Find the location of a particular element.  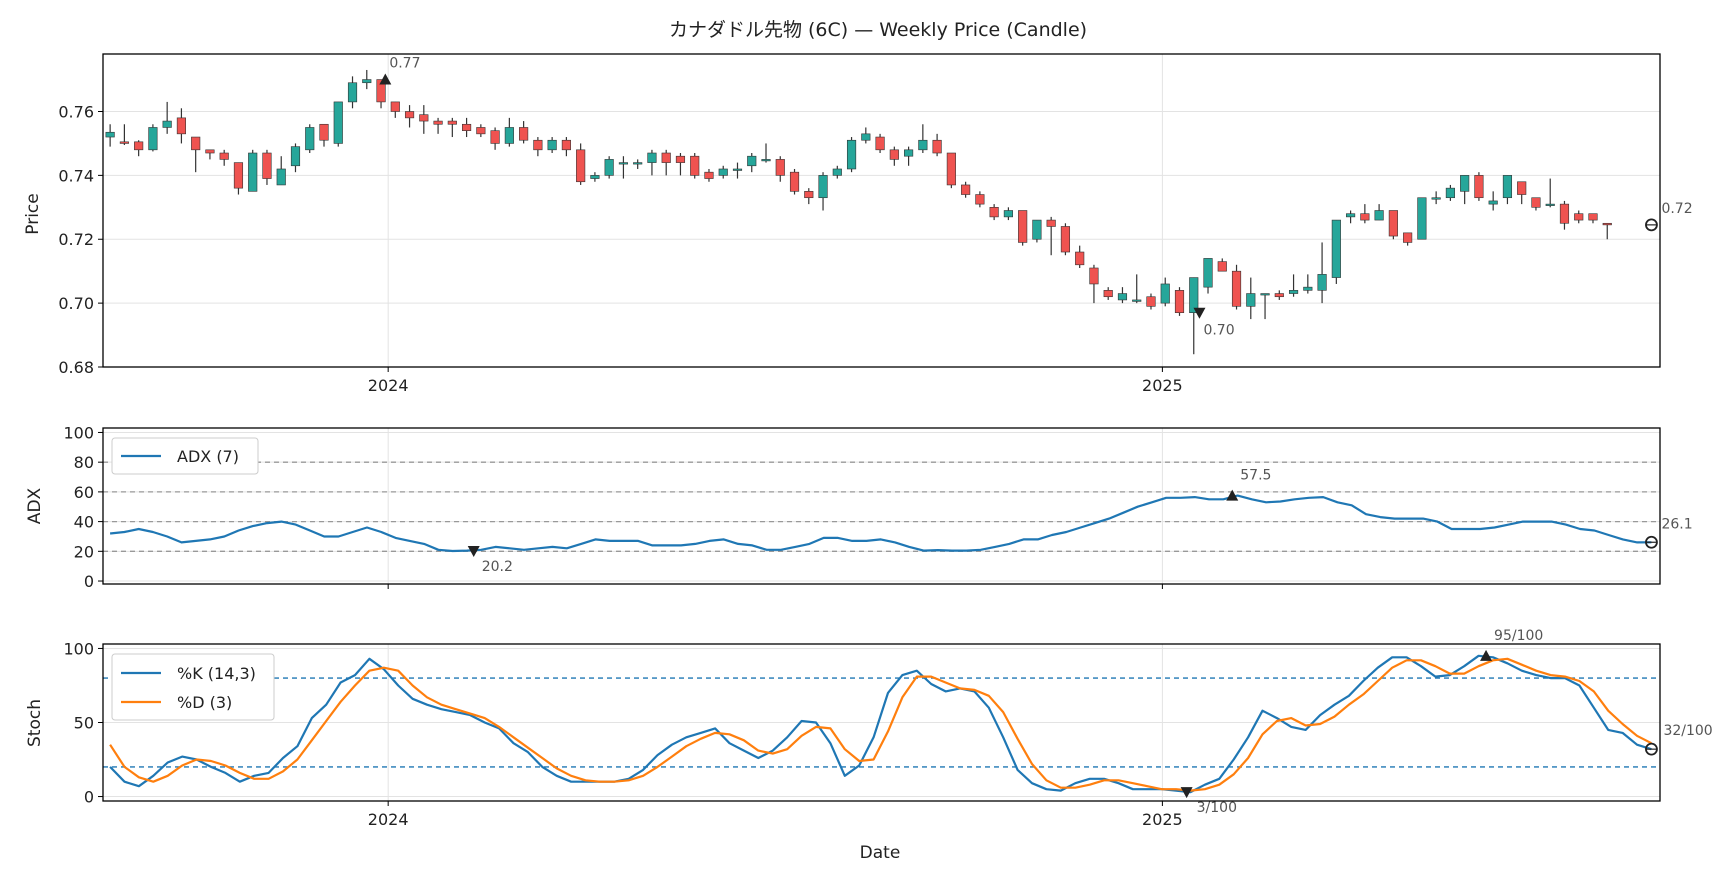

stoch-xtick-label: 2024 is located at coordinates (388, 819).